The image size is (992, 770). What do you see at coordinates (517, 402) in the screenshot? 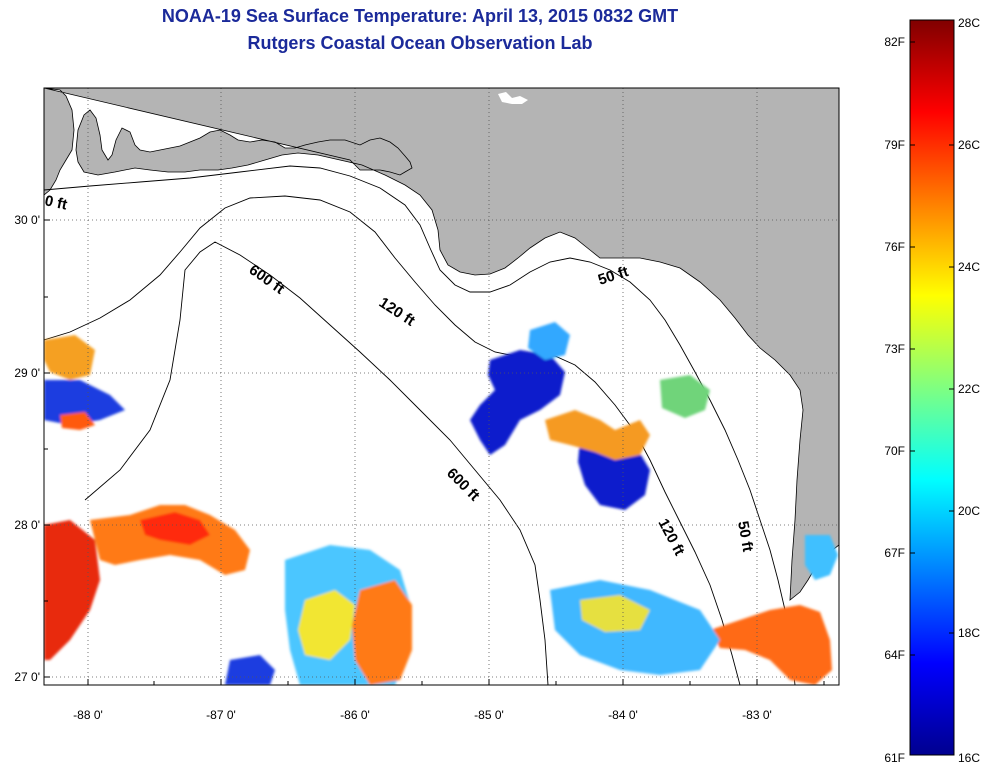
I see `sst-patch-cold-central` at bounding box center [517, 402].